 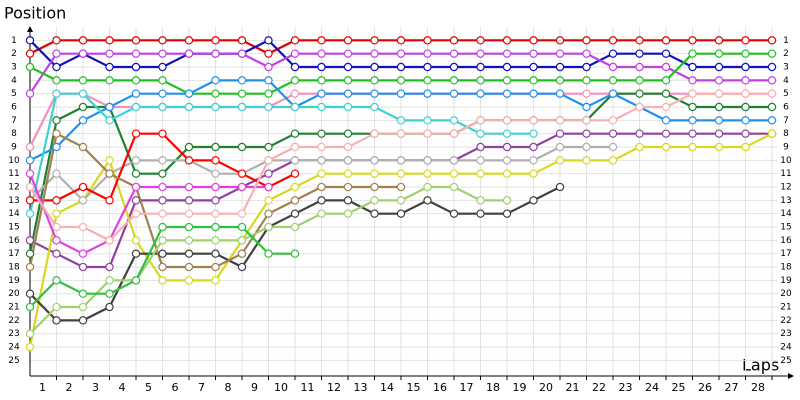 What do you see at coordinates (786, 94) in the screenshot?
I see `y-tick-label-right: 5` at bounding box center [786, 94].